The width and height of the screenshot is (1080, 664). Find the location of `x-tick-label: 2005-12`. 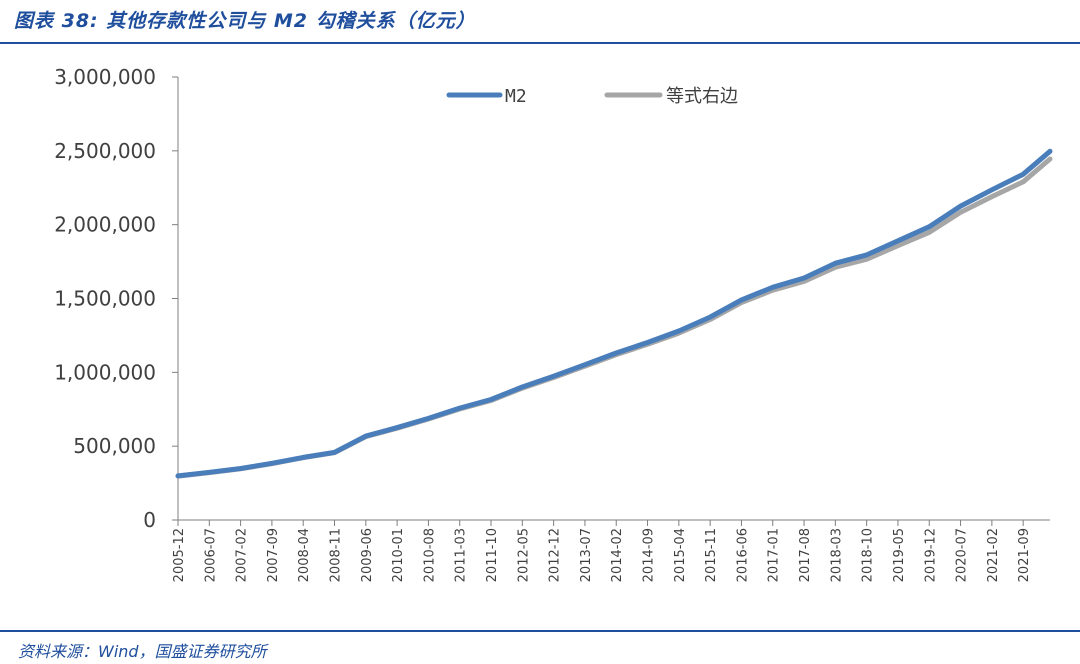

x-tick-label: 2005-12 is located at coordinates (179, 555).